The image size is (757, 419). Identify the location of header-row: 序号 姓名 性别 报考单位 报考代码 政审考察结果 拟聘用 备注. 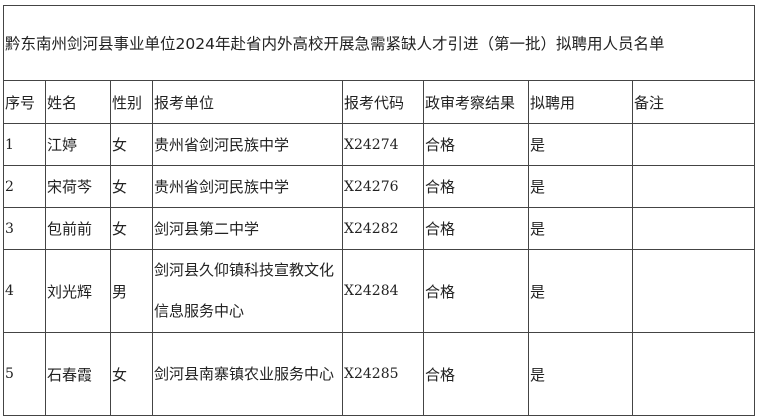
(379, 102).